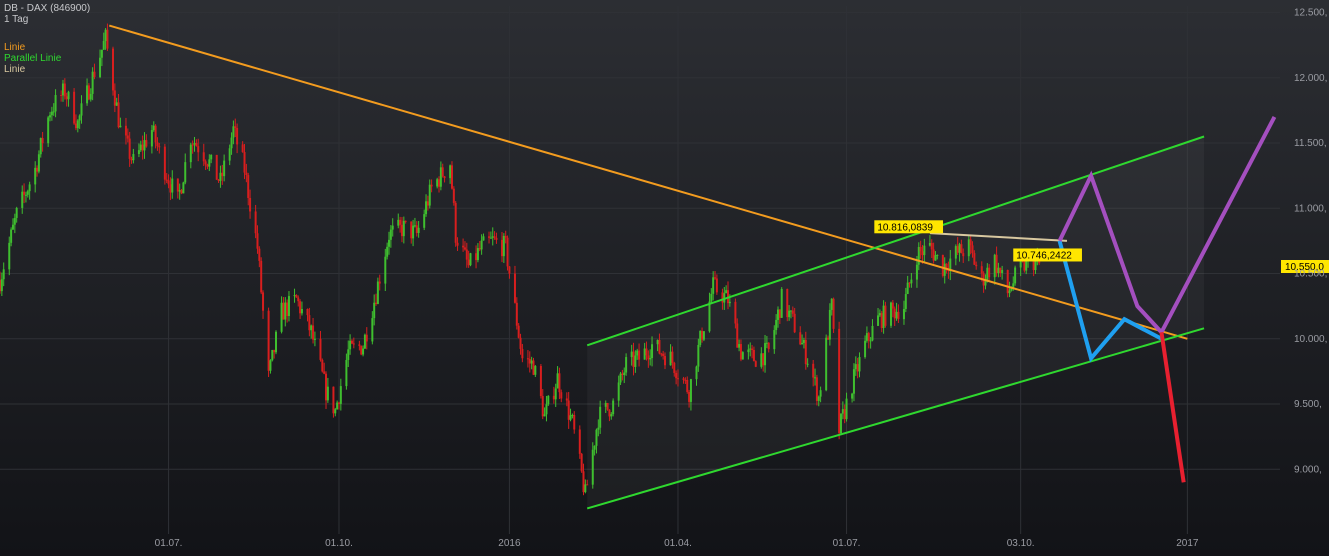  Describe the element at coordinates (15, 47) in the screenshot. I see `legend-item-line: Linie` at that location.